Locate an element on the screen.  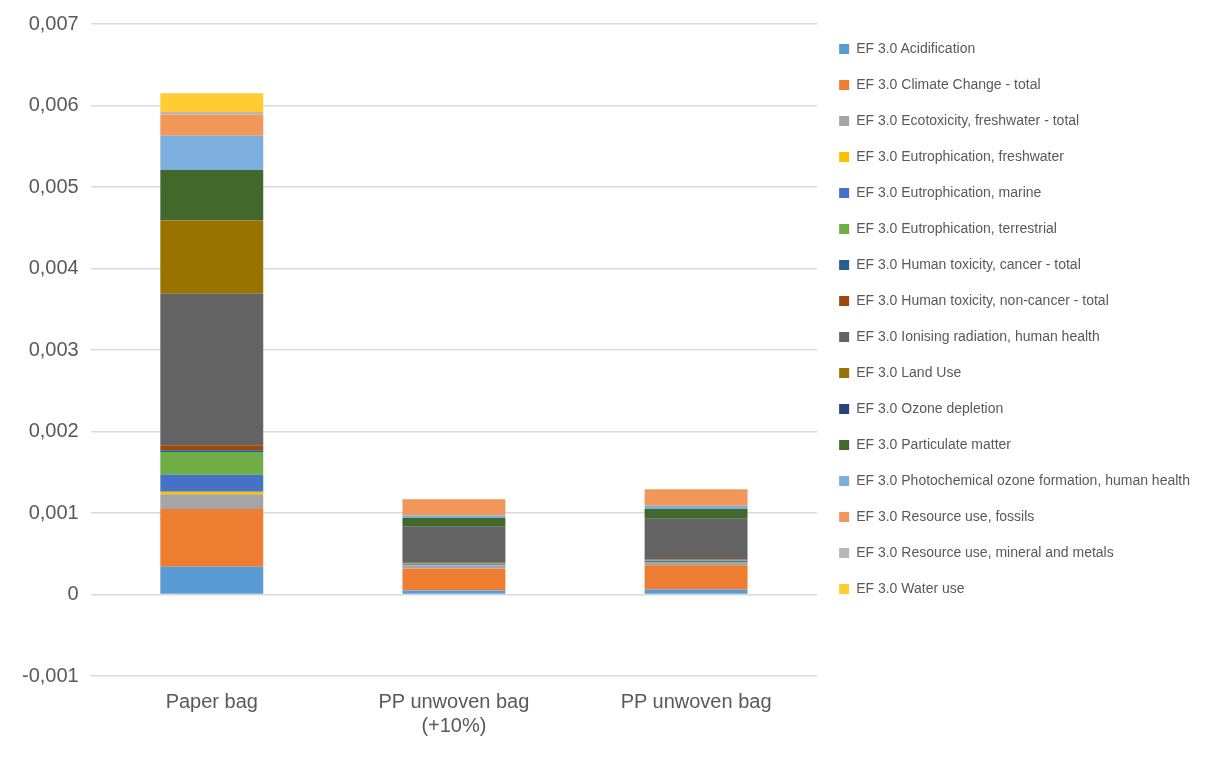
legend-label: EF 3.0 Acidification is located at coordinates (916, 47).